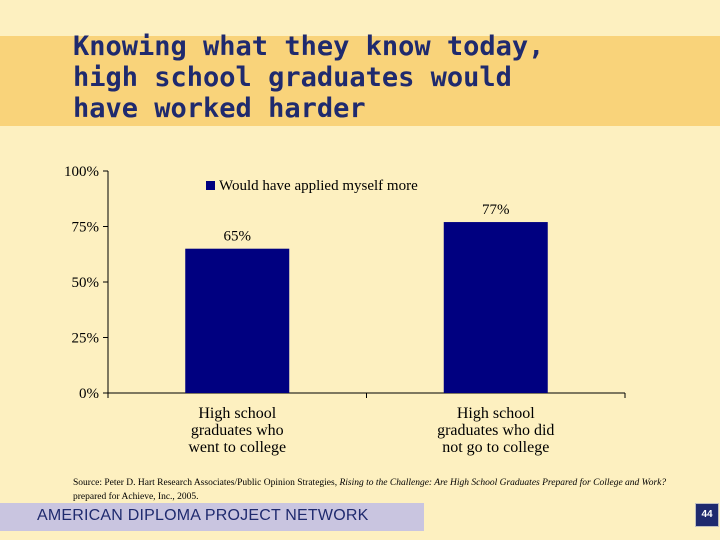 This screenshot has width=720, height=540. What do you see at coordinates (136, 497) in the screenshot?
I see `source-suffix: prepared for Achieve, Inc., 2005.` at bounding box center [136, 497].